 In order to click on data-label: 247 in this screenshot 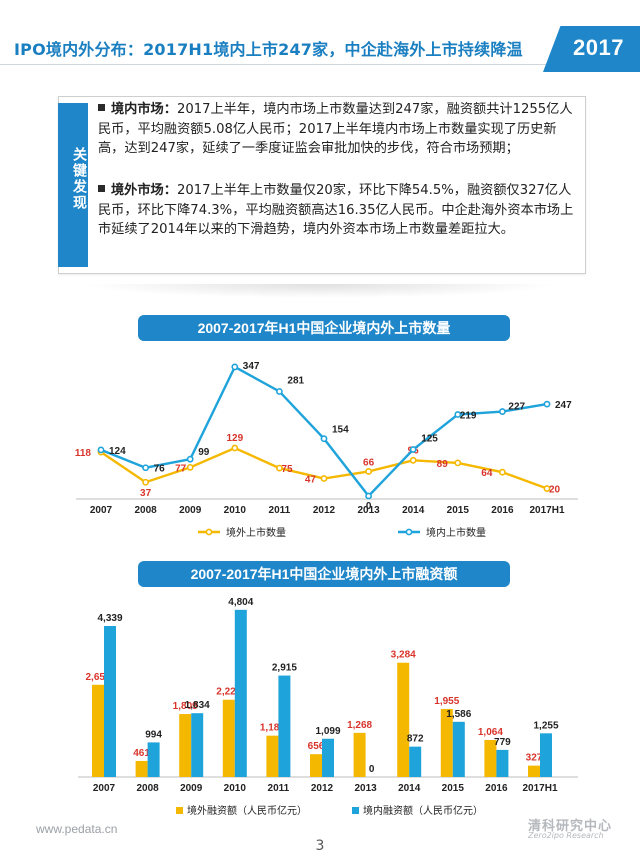, I will do `click(563, 405)`.